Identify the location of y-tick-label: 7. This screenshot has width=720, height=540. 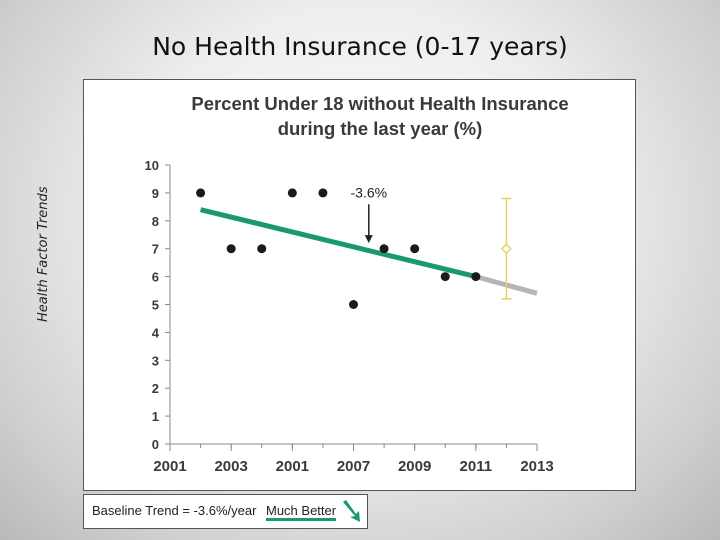
(155, 249).